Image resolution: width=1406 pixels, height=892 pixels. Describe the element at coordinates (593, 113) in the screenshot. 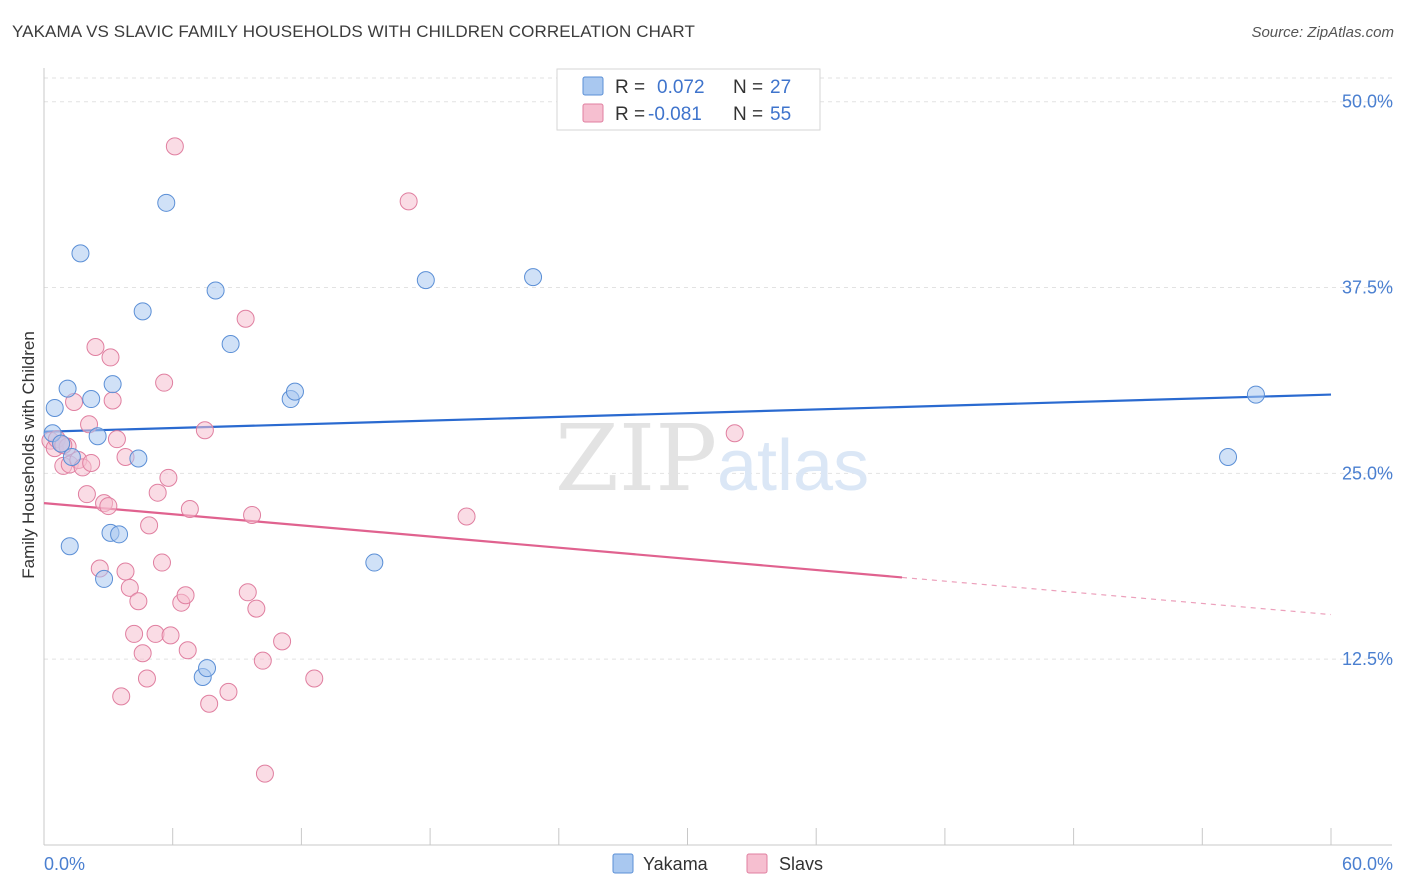

I see `legend-swatch-slavs` at that location.